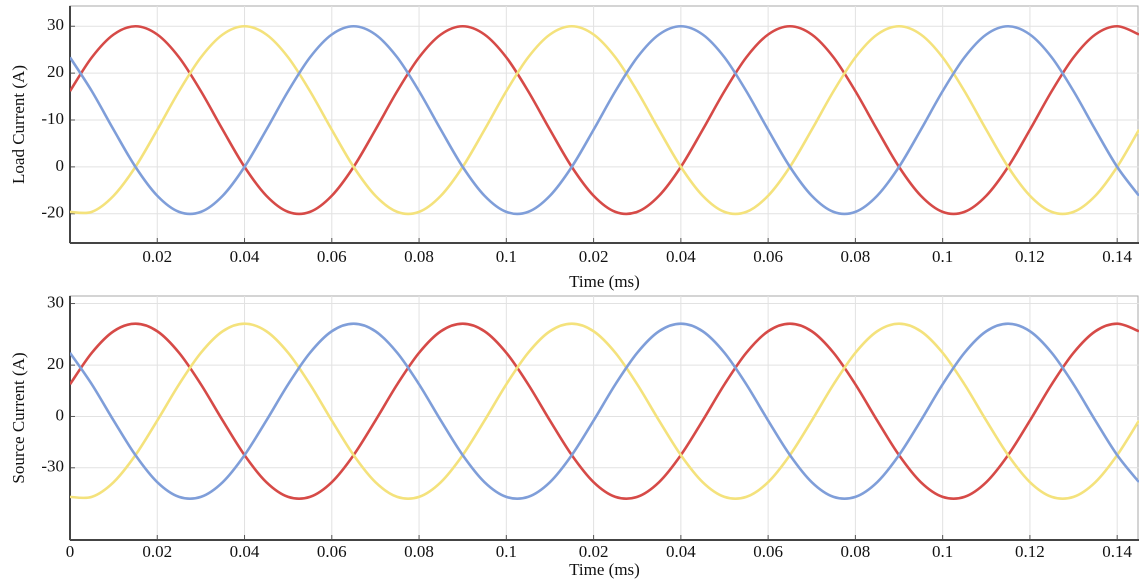 Image resolution: width=1139 pixels, height=580 pixels. I want to click on y-axis-label: Load Current (A), so click(18, 124).